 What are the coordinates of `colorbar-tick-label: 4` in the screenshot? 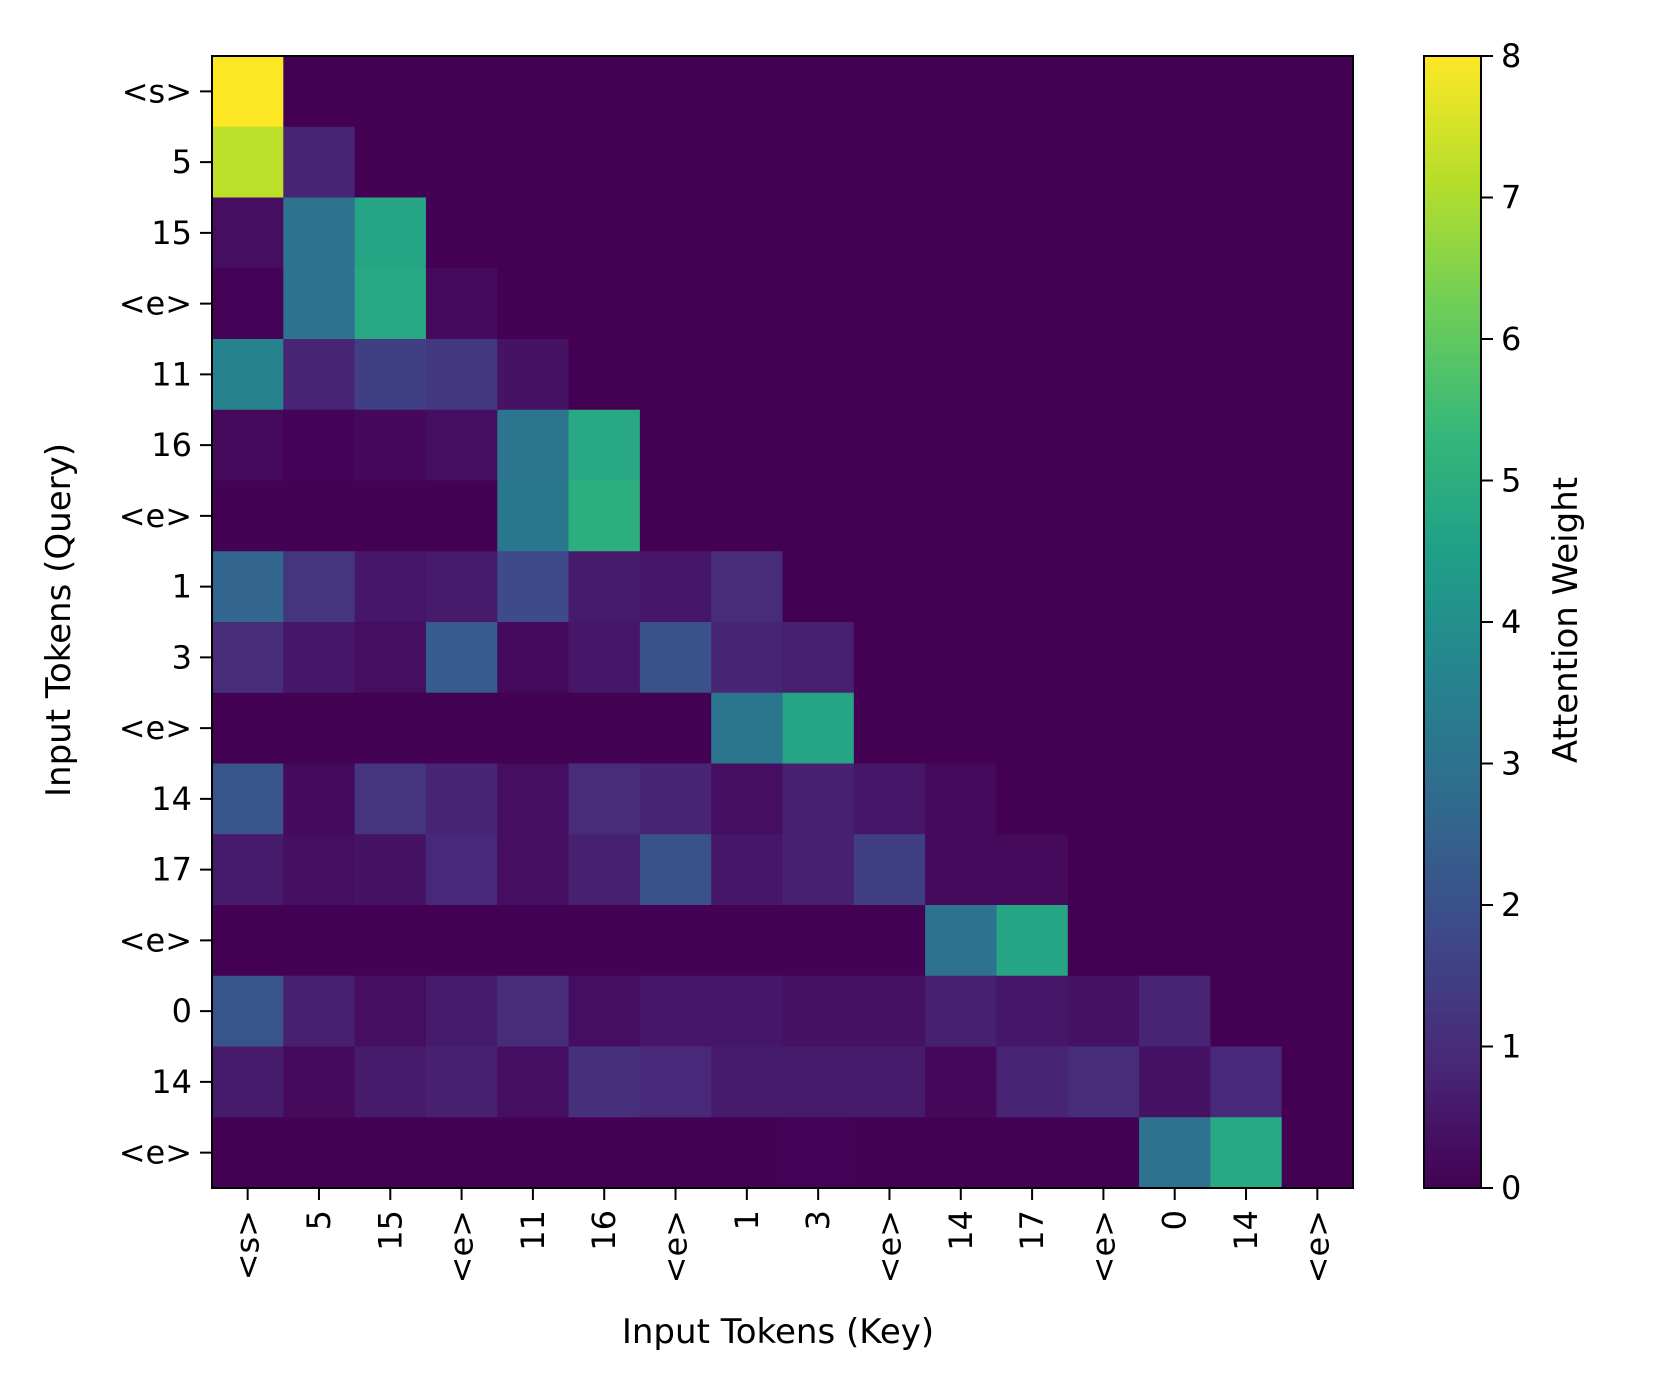 It's located at (1511, 622).